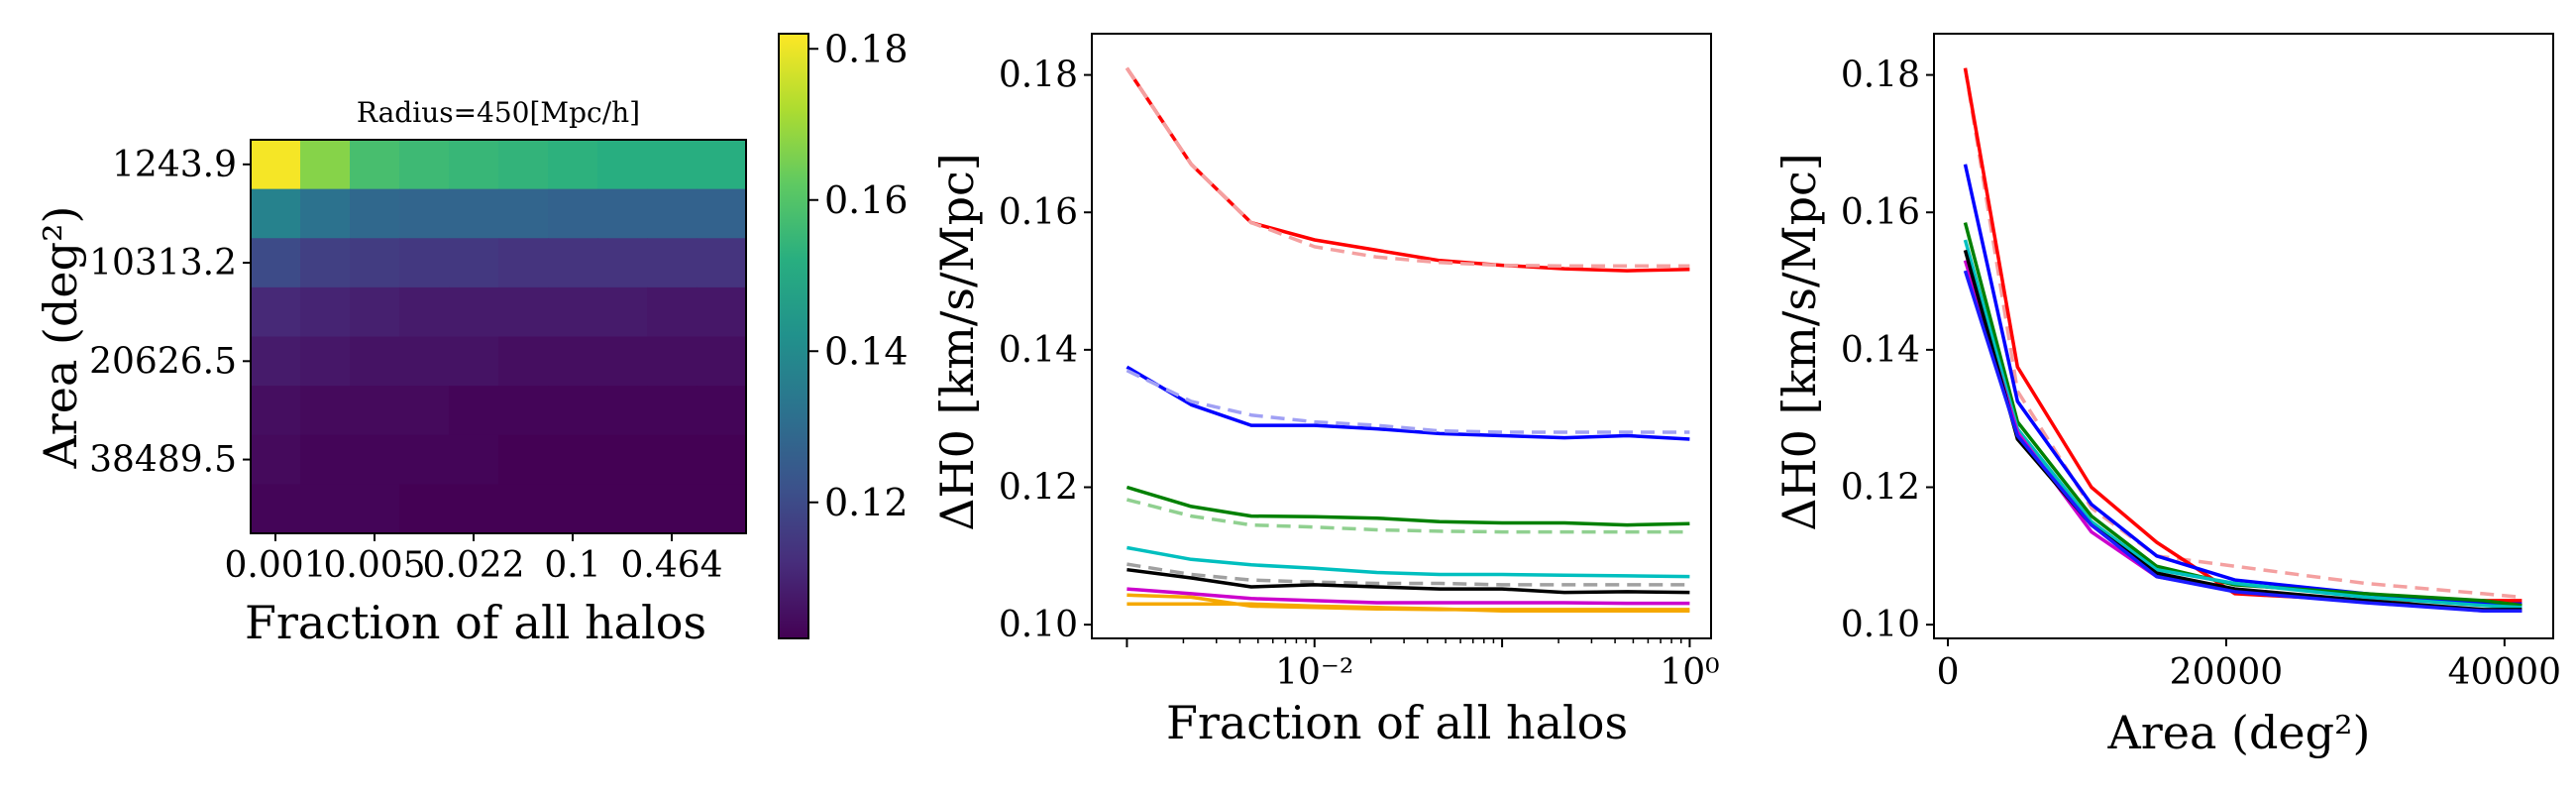  What do you see at coordinates (858, 276) in the screenshot?
I see `colorbar-ticks: 0.18 0.16 0.14 0.12` at bounding box center [858, 276].